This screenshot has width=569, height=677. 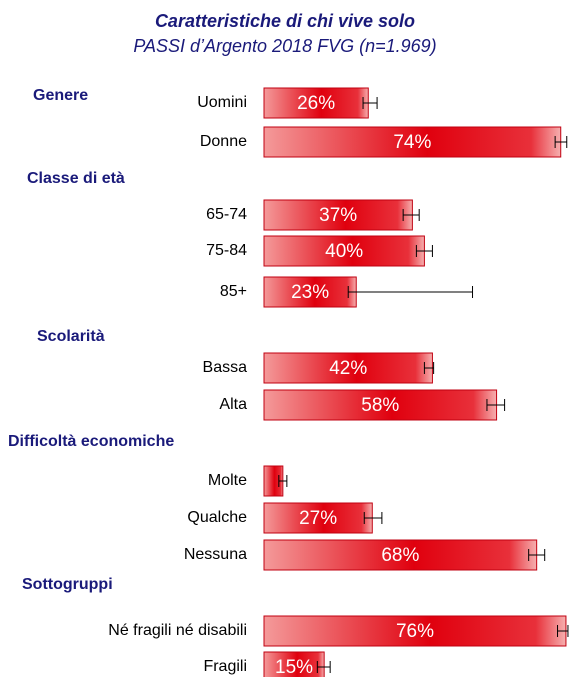 I want to click on value-label: 27%, so click(x=318, y=518).